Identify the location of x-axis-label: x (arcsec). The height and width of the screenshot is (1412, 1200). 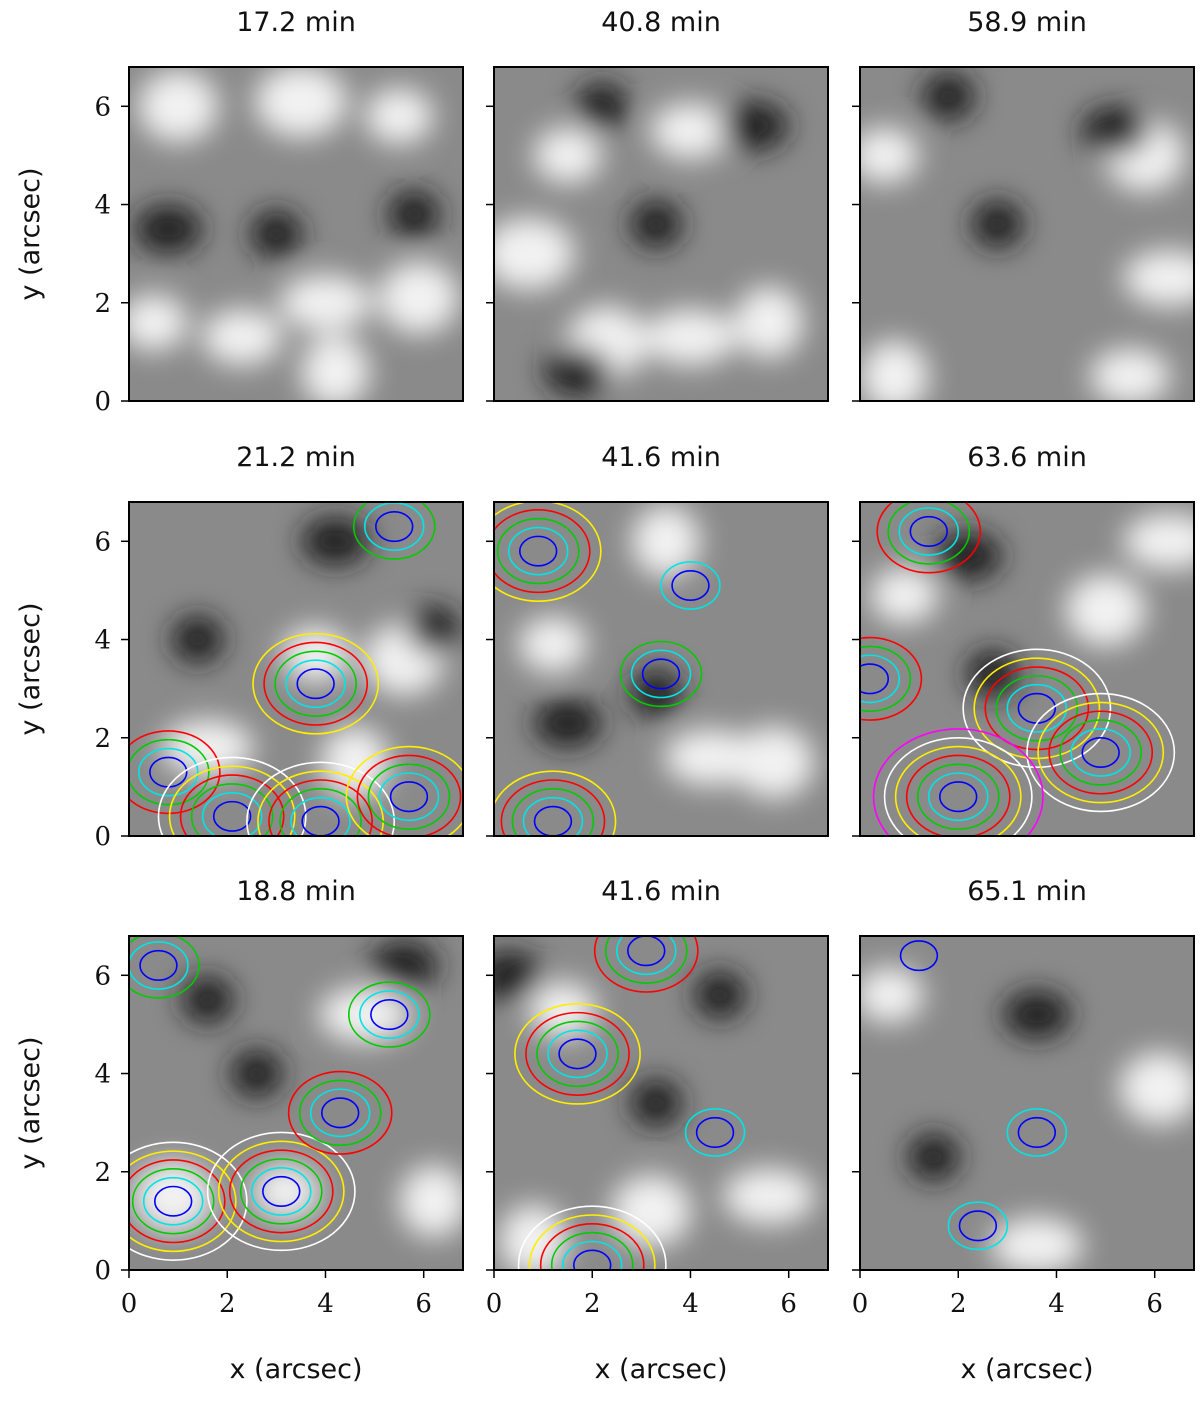
(295, 1369).